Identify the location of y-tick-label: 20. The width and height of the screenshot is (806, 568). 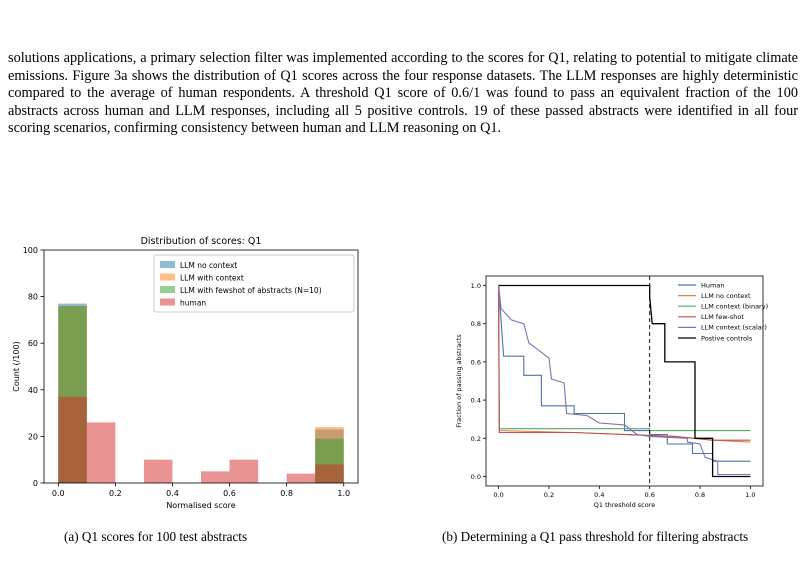
(33, 436).